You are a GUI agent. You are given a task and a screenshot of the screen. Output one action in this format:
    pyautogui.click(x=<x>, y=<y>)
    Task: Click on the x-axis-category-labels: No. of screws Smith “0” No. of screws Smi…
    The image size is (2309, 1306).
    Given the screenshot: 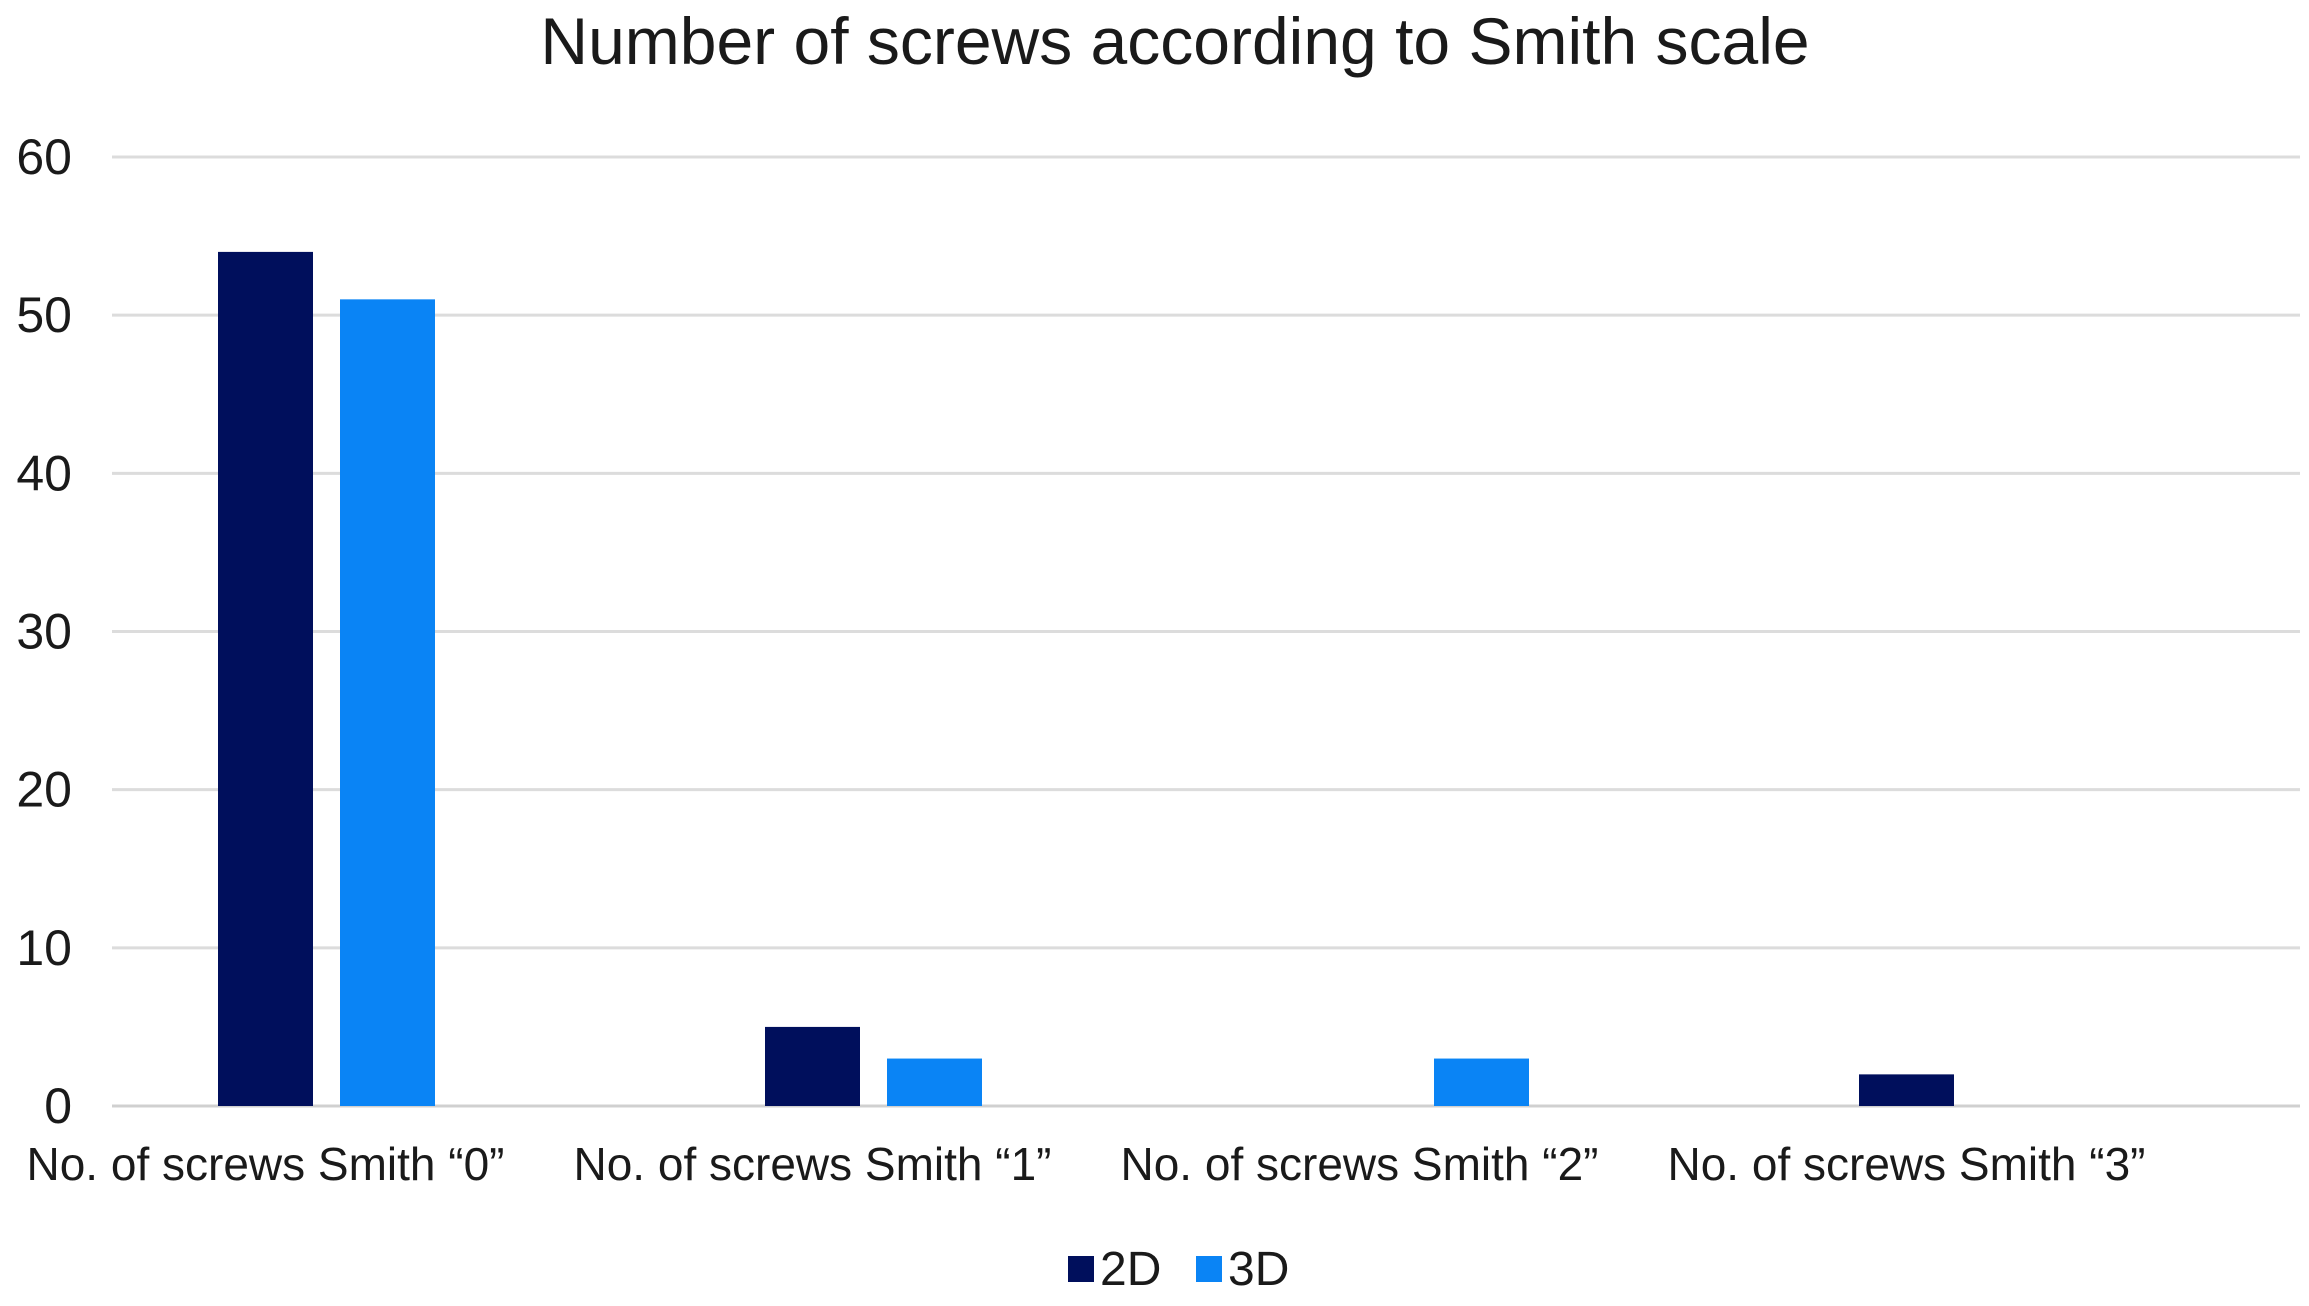 What is the action you would take?
    pyautogui.click(x=1086, y=1164)
    